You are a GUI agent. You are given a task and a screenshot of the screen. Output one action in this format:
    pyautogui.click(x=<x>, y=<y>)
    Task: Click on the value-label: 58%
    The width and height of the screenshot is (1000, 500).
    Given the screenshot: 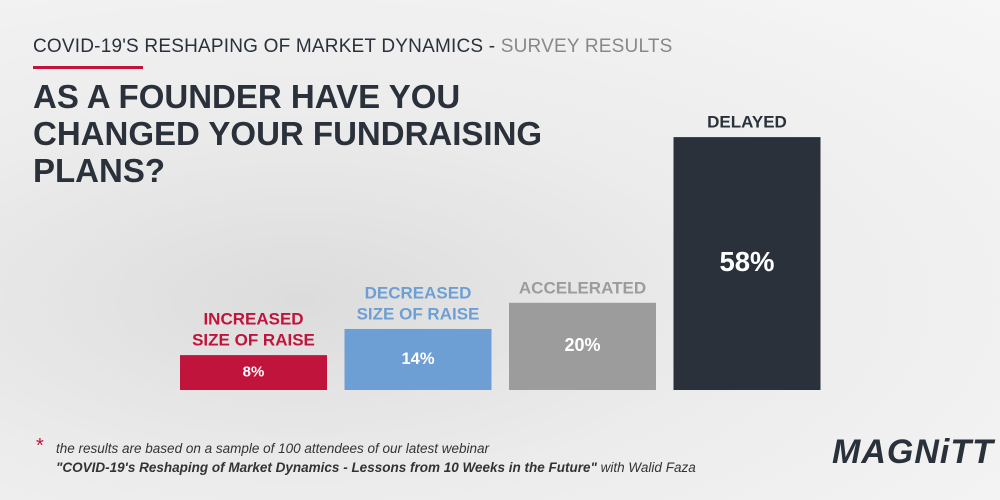 What is the action you would take?
    pyautogui.click(x=746, y=261)
    